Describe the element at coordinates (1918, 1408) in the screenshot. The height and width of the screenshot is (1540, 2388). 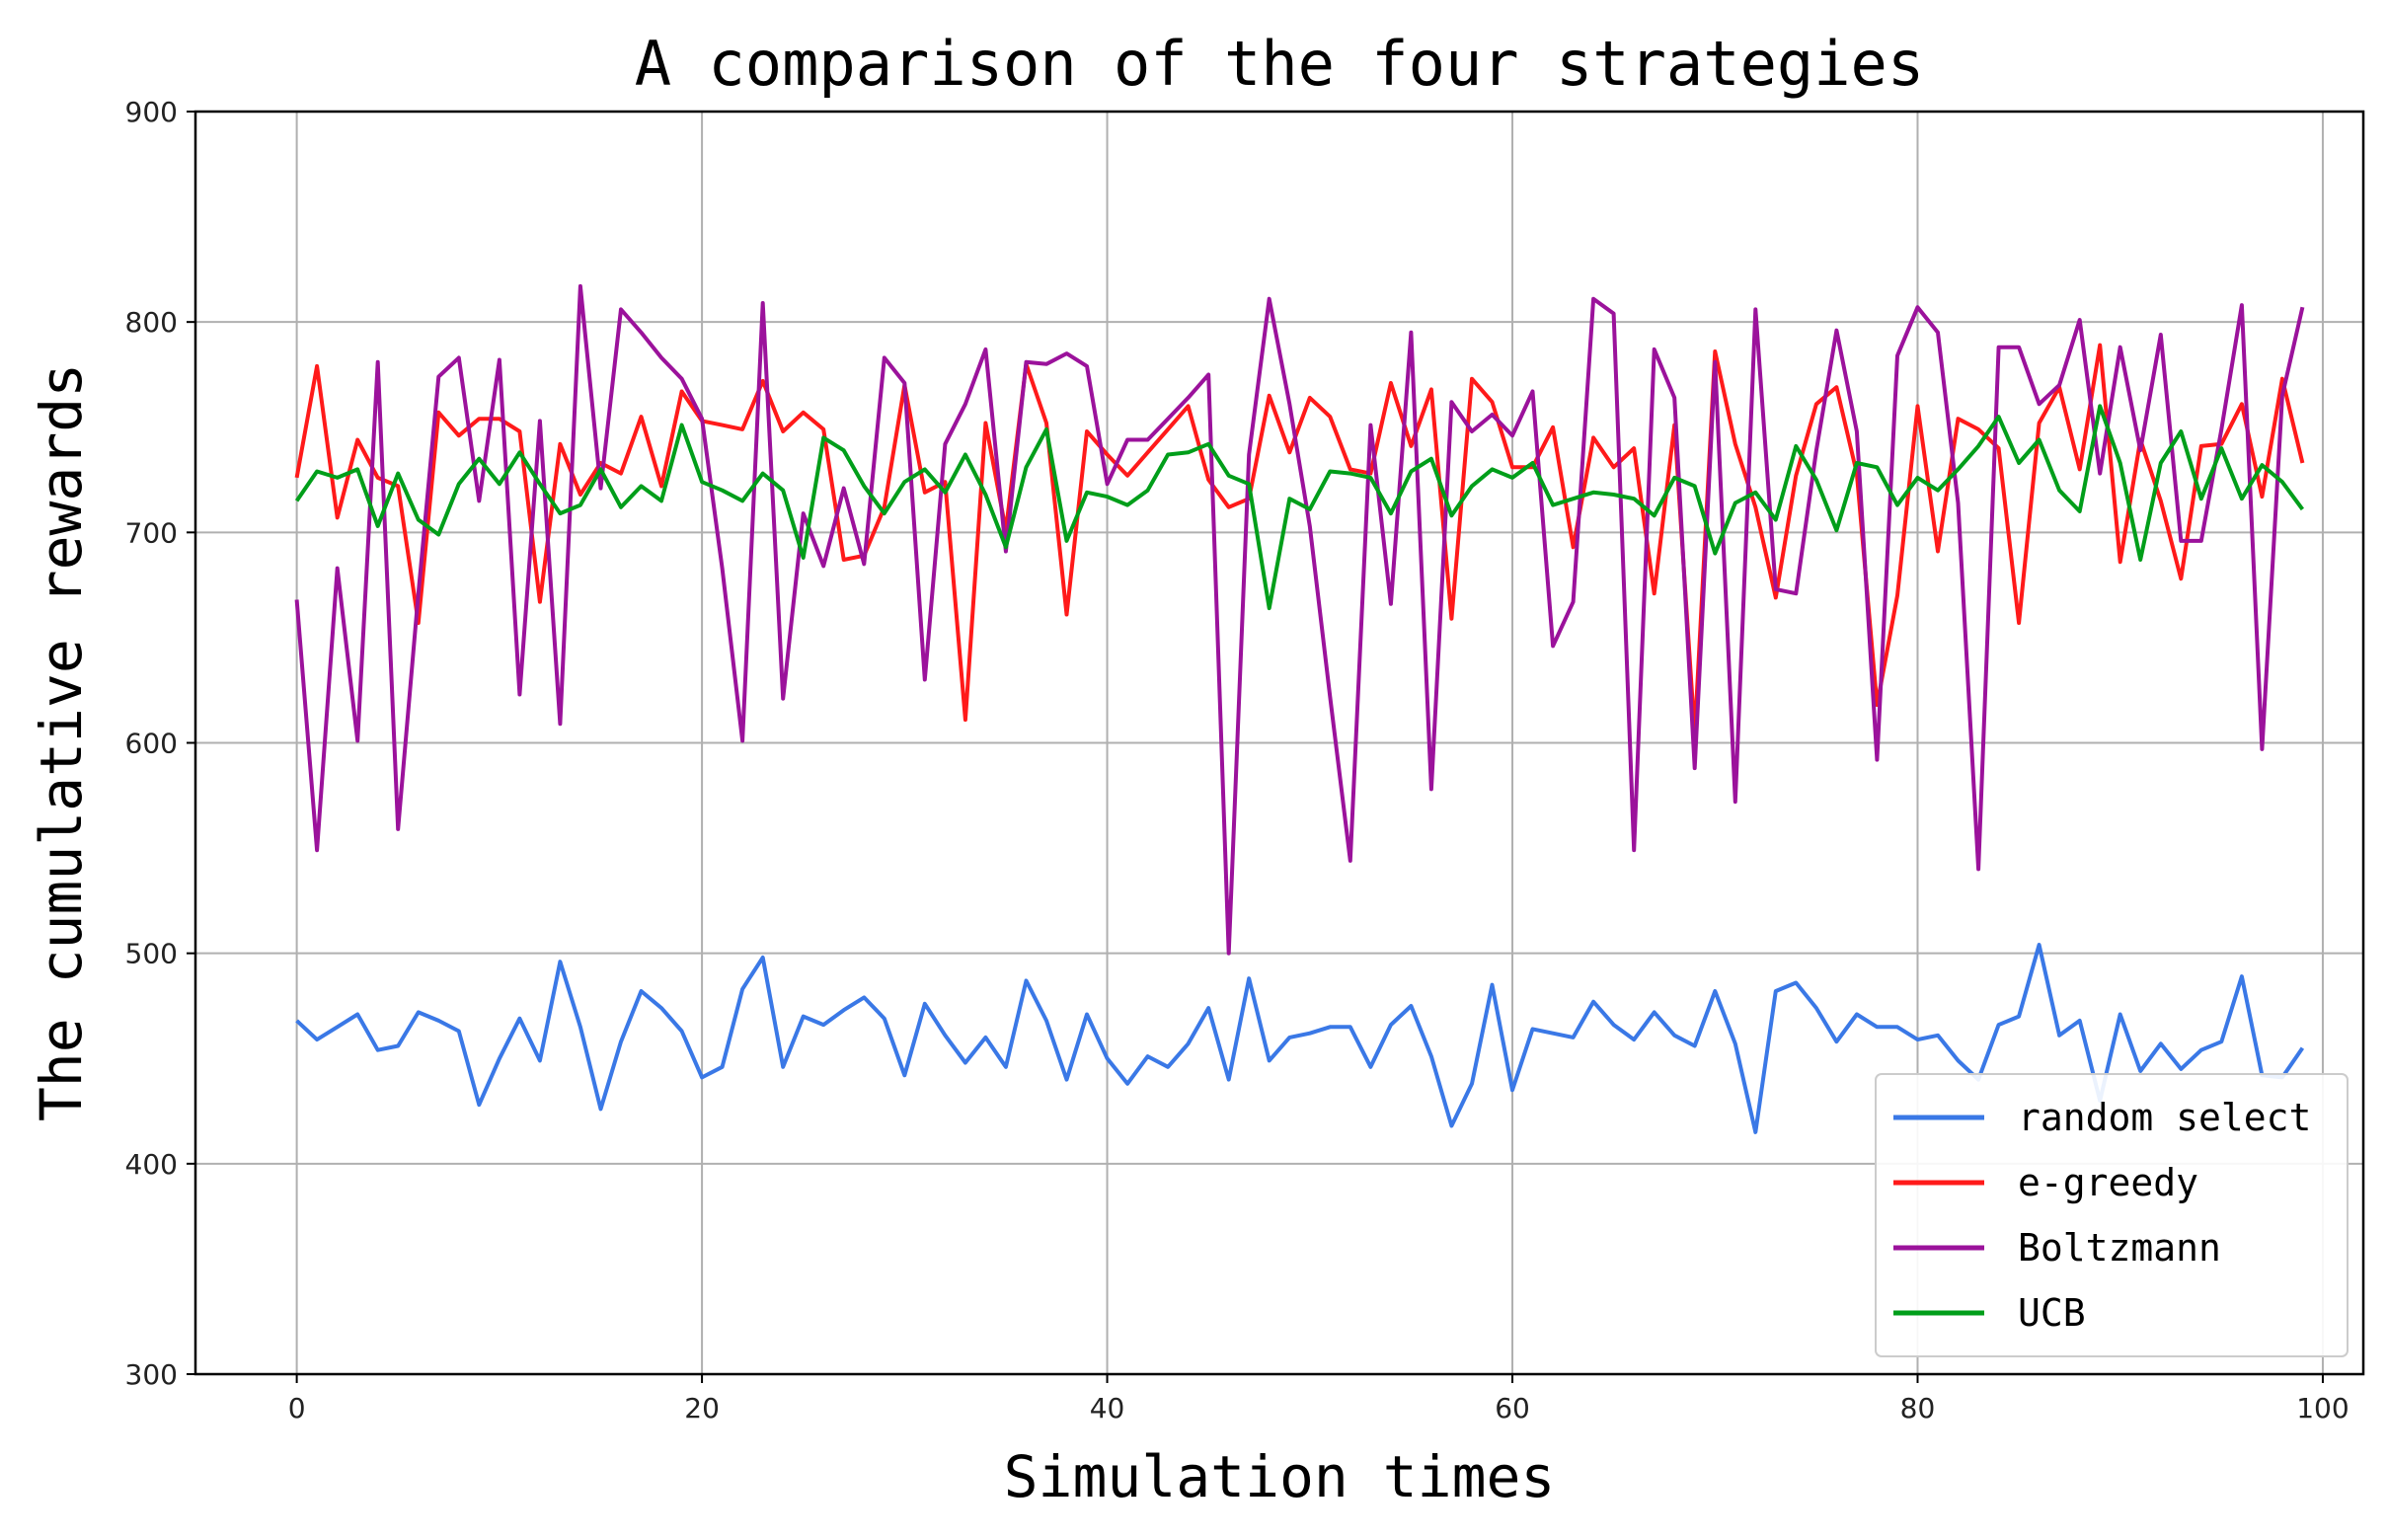
I see `x-tick-label: 80` at that location.